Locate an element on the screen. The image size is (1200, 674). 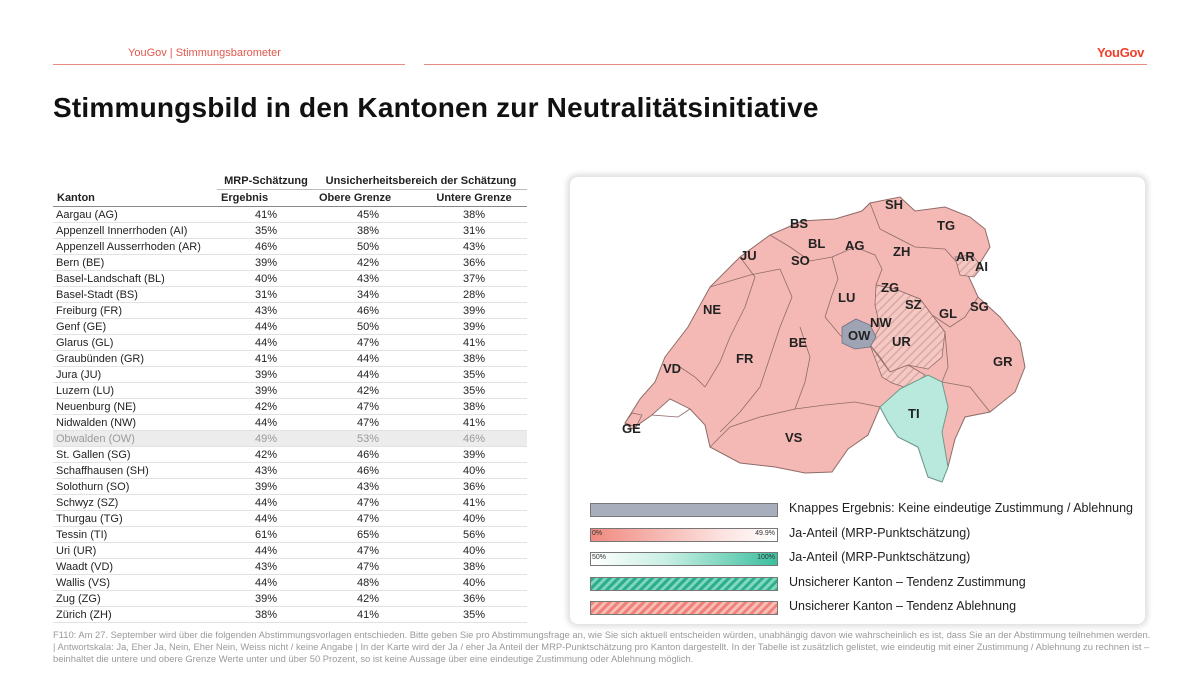
cell-obere-grenze: 50% is located at coordinates (368, 326).